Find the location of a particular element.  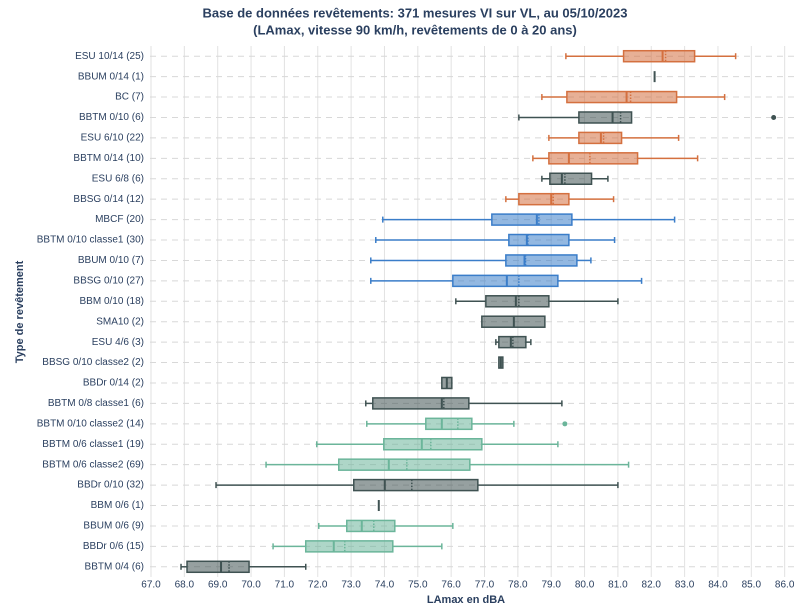

y-tick-label: BBTM 0/10 classe1 (30) is located at coordinates (90, 240).